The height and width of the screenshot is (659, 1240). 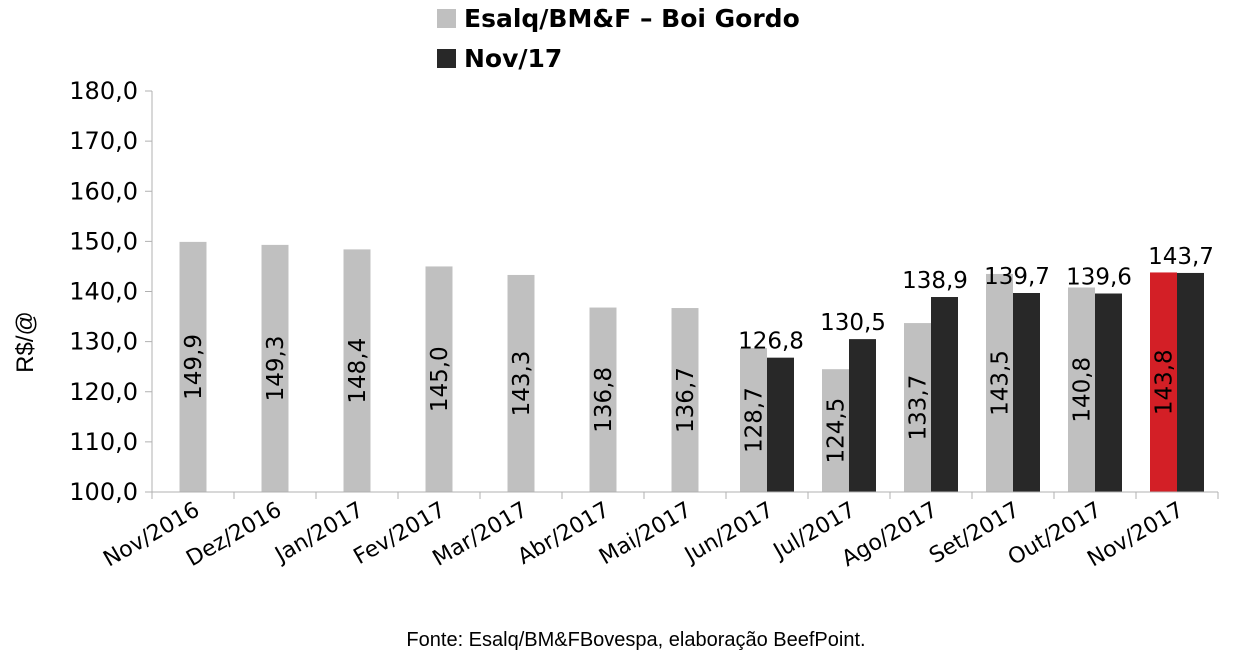 I want to click on data-label-esalq: 148,4, so click(x=358, y=371).